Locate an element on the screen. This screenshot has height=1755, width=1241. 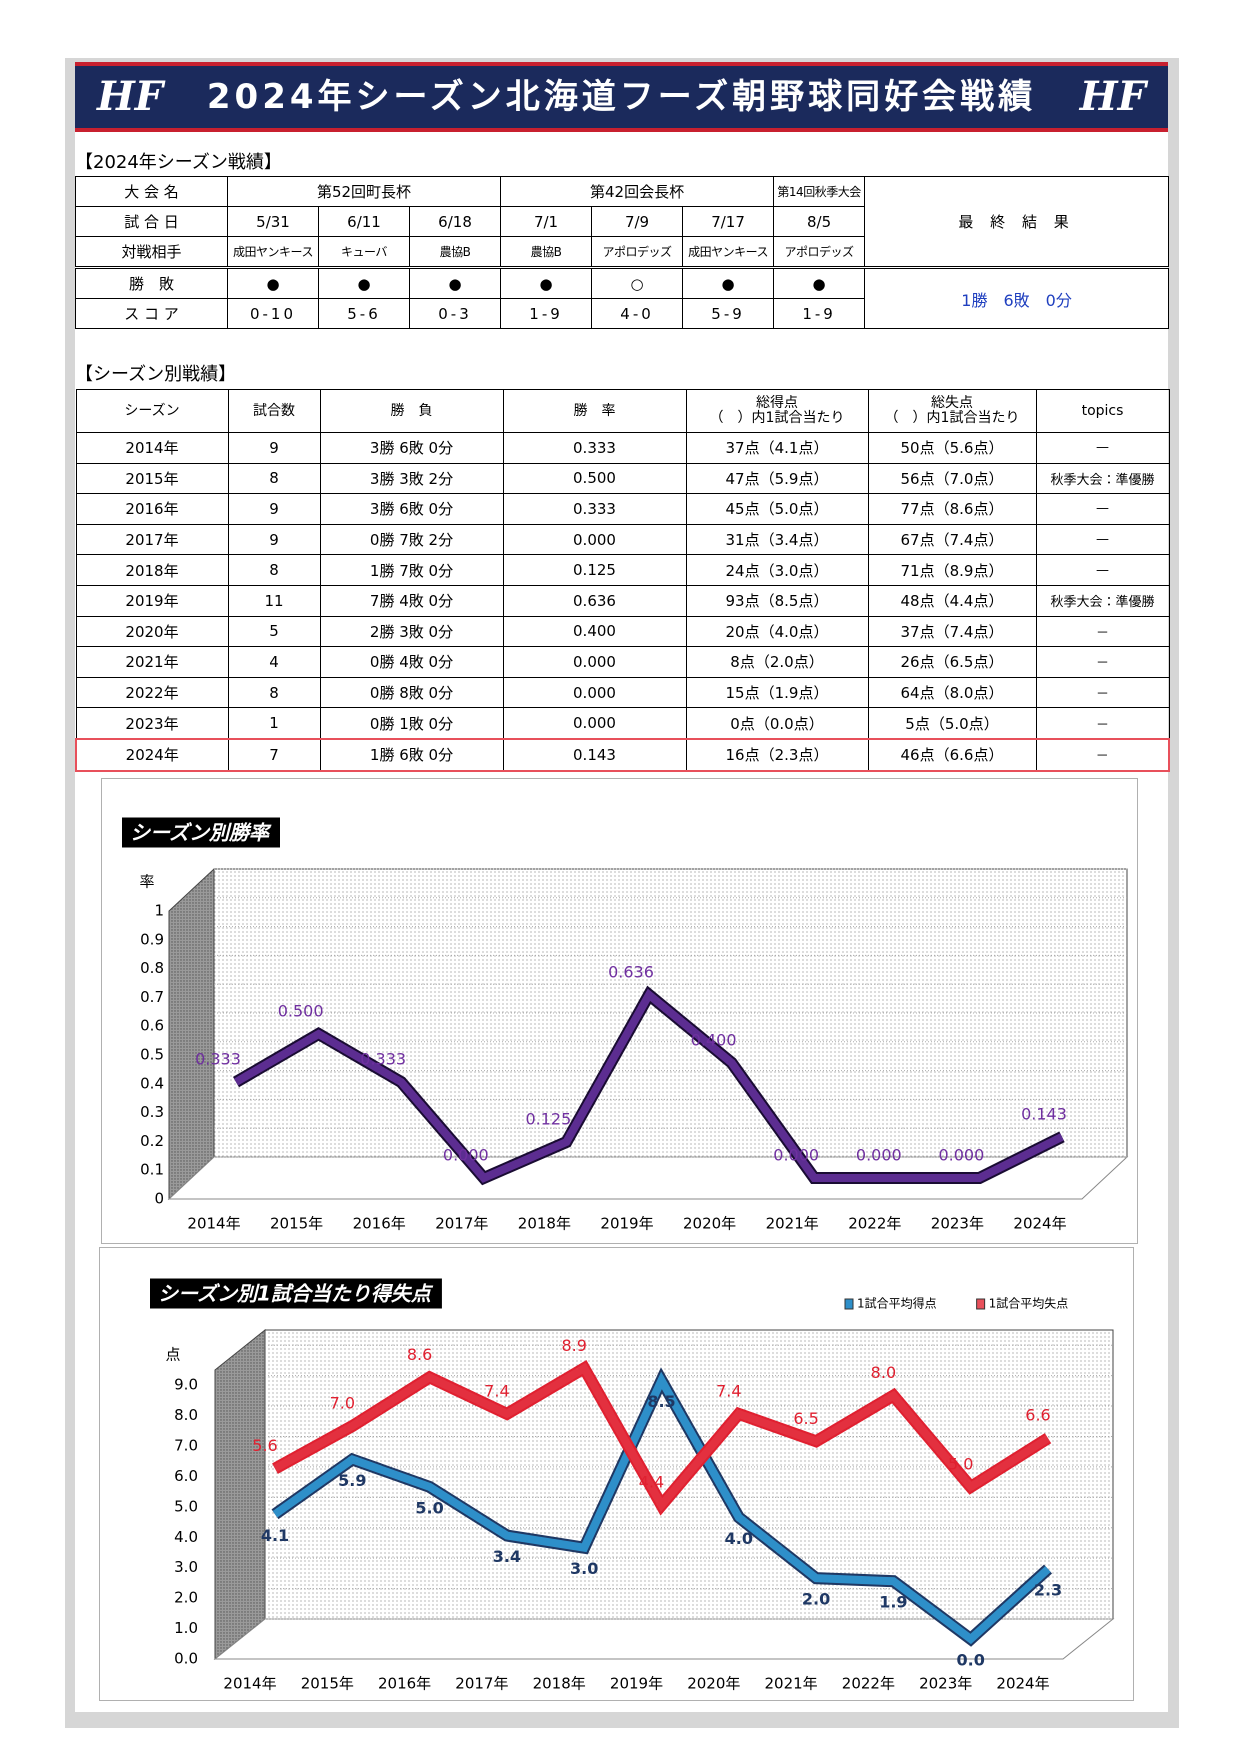
table-cell: 50点（5.6点） is located at coordinates (952, 448).